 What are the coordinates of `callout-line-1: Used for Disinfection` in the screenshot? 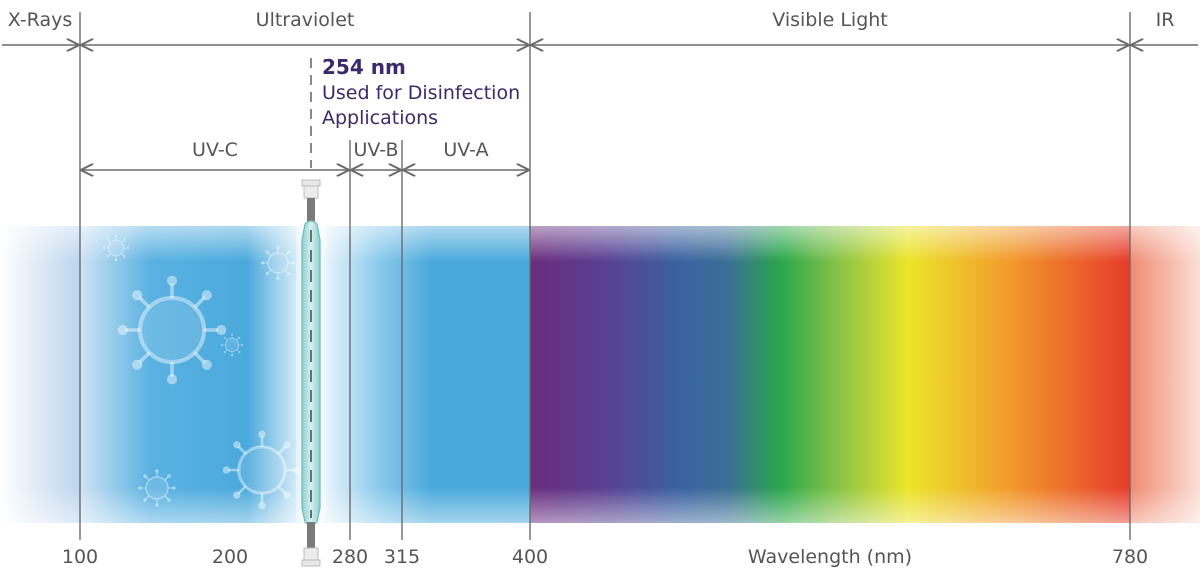 It's located at (421, 93).